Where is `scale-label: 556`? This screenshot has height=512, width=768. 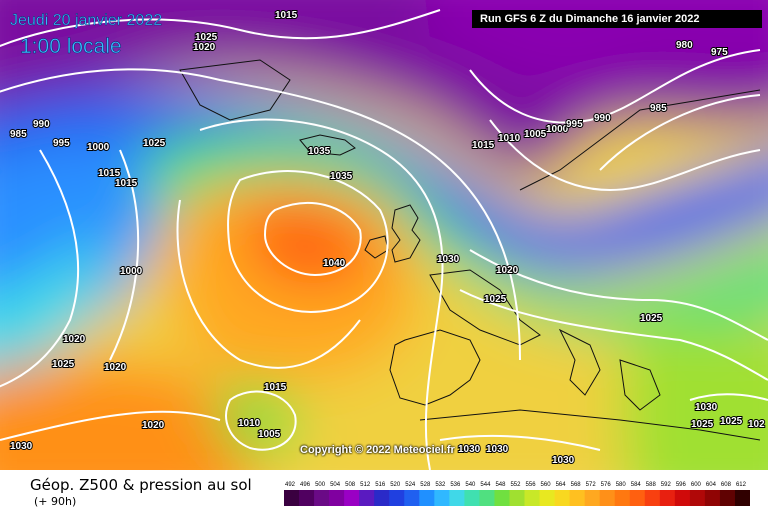 scale-label: 556 is located at coordinates (531, 485).